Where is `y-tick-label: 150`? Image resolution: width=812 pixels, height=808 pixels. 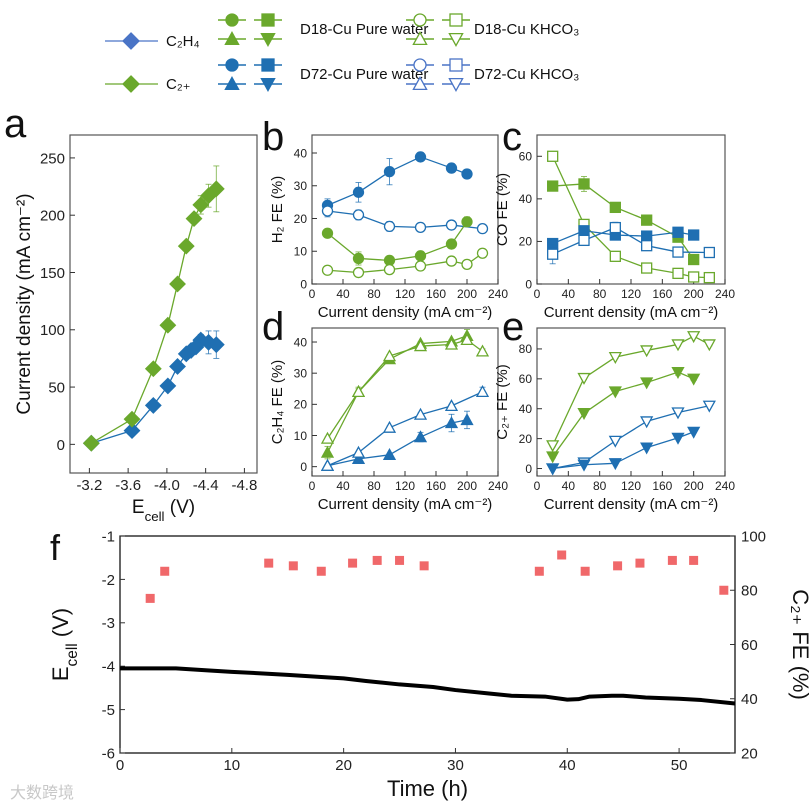 y-tick-label: 150 is located at coordinates (52, 273).